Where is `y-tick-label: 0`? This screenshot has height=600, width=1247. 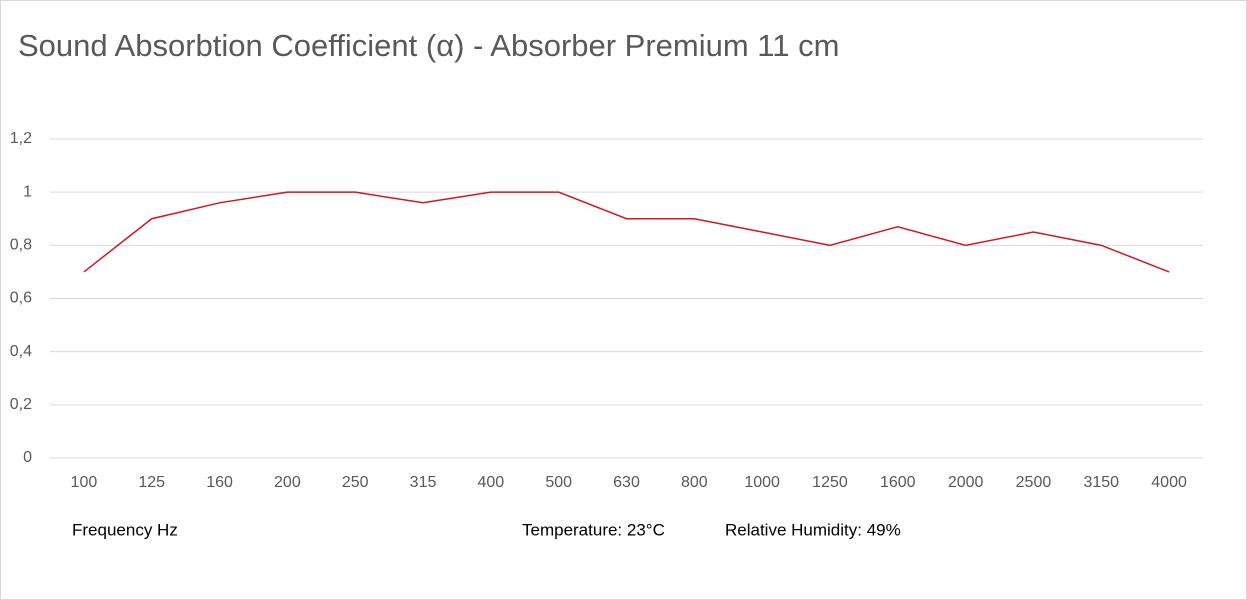
y-tick-label: 0 is located at coordinates (27, 457).